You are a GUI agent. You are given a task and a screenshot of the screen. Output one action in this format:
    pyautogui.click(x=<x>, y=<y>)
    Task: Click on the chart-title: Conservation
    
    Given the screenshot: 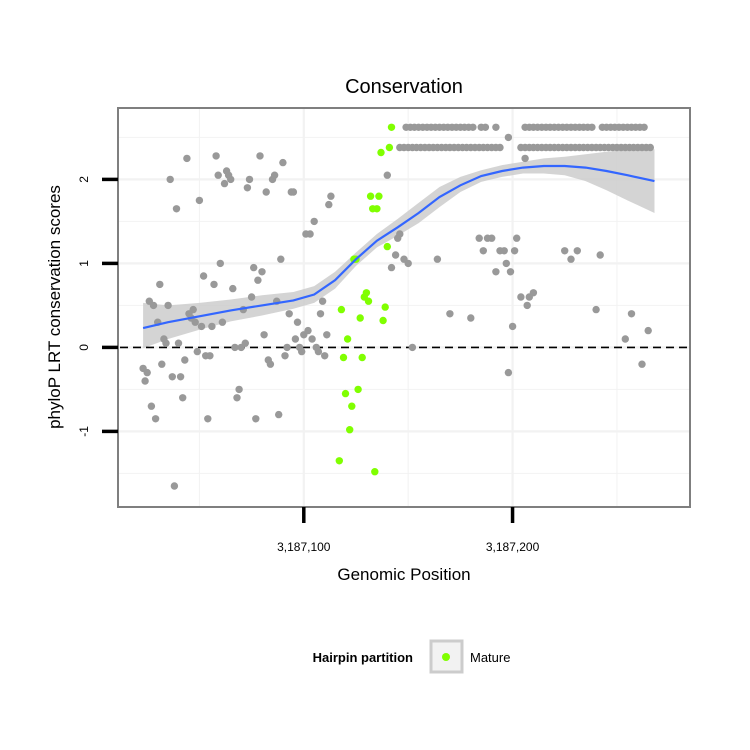 What is the action you would take?
    pyautogui.click(x=404, y=87)
    